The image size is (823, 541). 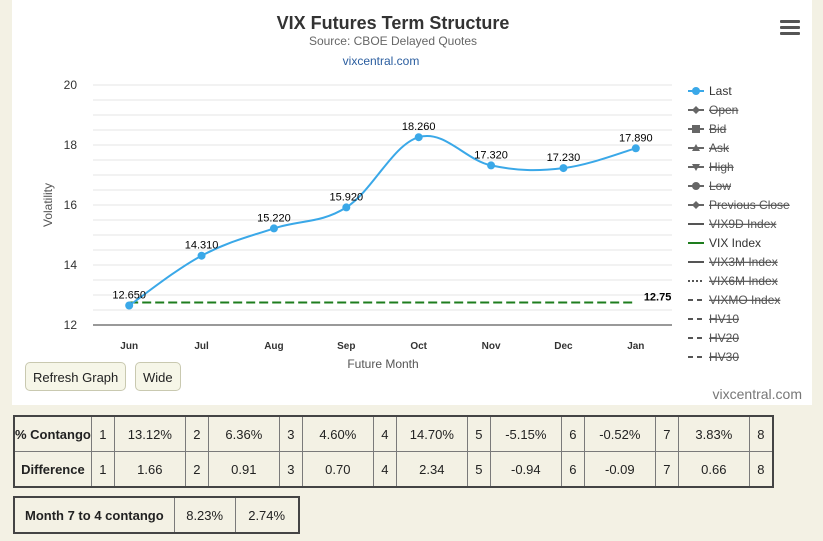 What do you see at coordinates (723, 110) in the screenshot?
I see `legend-label: Open` at bounding box center [723, 110].